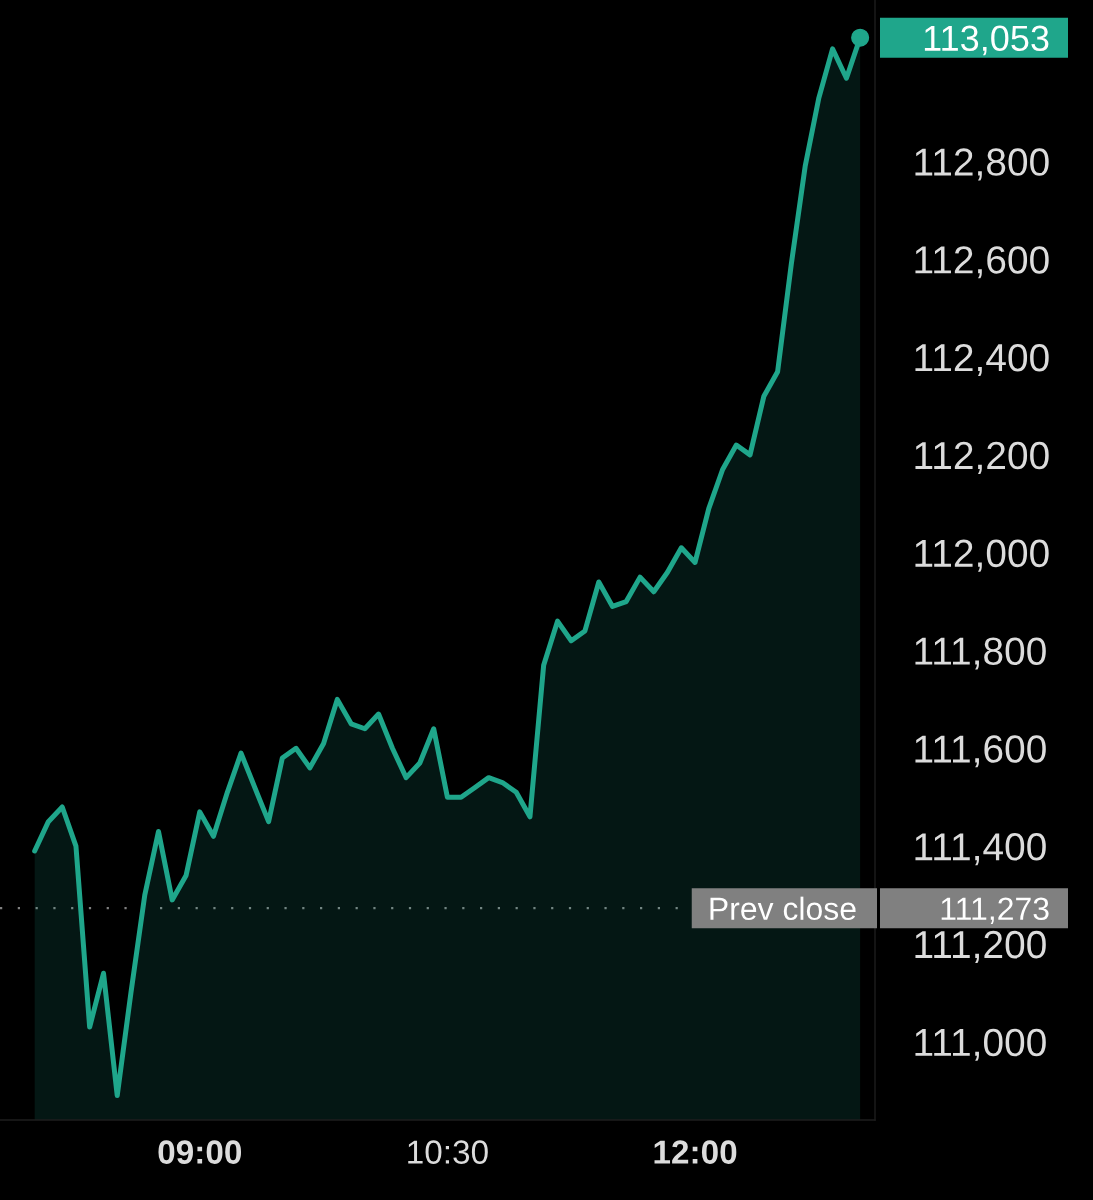  What do you see at coordinates (200, 1152) in the screenshot?
I see `x-tick-label: 09:00` at bounding box center [200, 1152].